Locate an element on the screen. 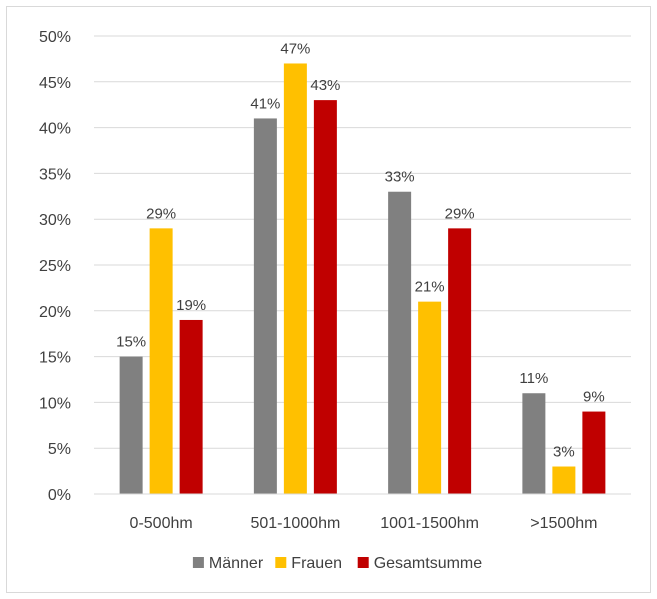 The image size is (657, 599). legend-label-m-nner: Männer is located at coordinates (236, 563).